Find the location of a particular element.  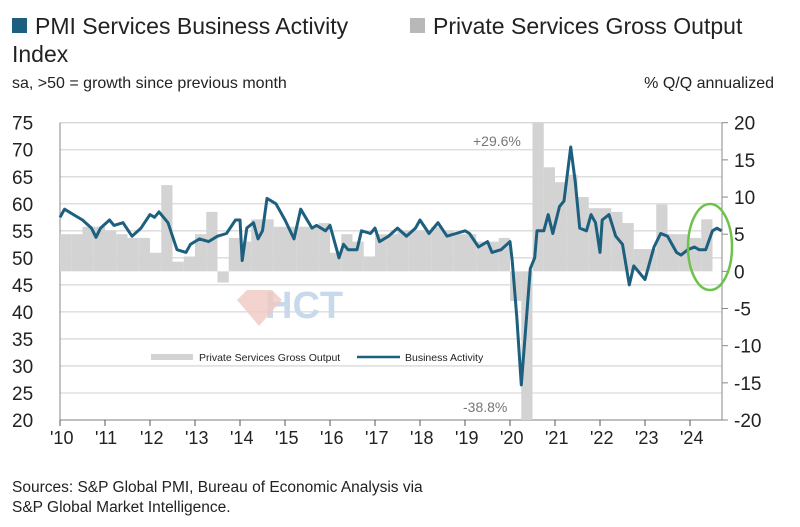

bar-2010Q1 is located at coordinates (66, 253).